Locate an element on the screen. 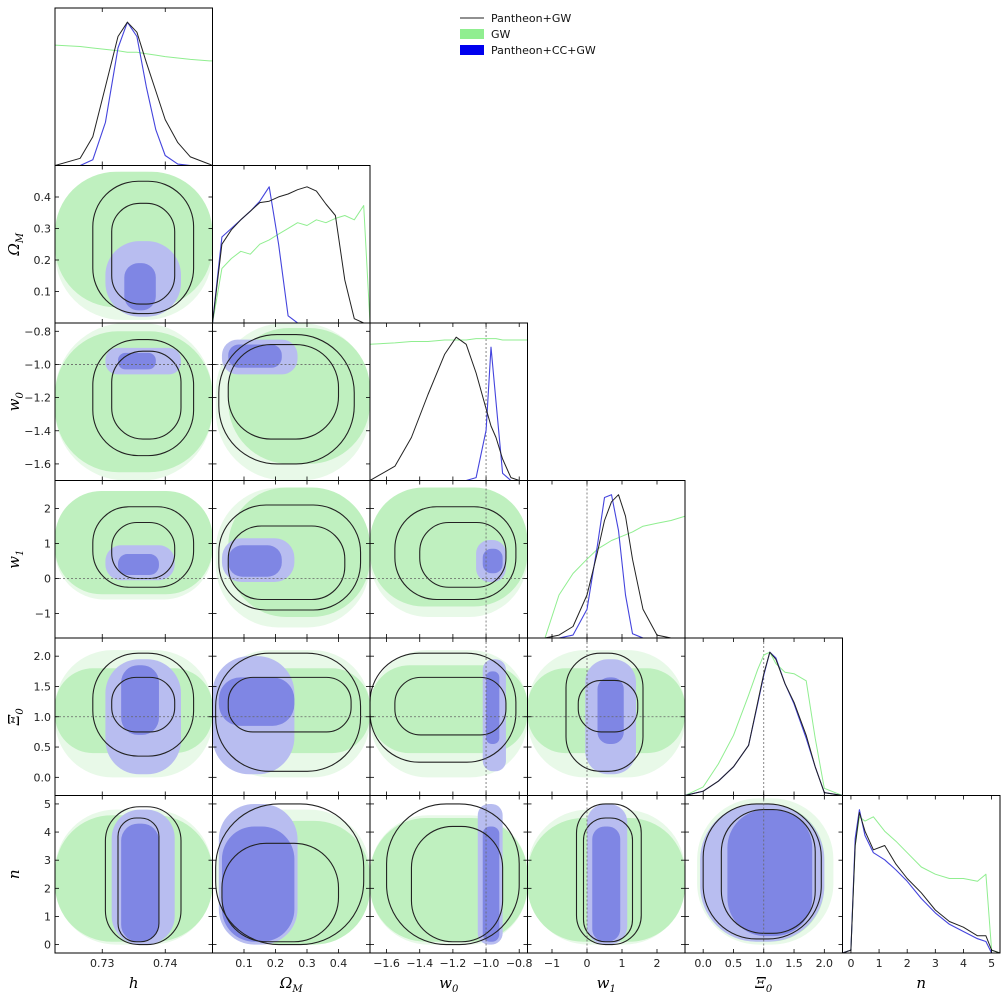  x-tick-label-om: 0.1 is located at coordinates (244, 963).